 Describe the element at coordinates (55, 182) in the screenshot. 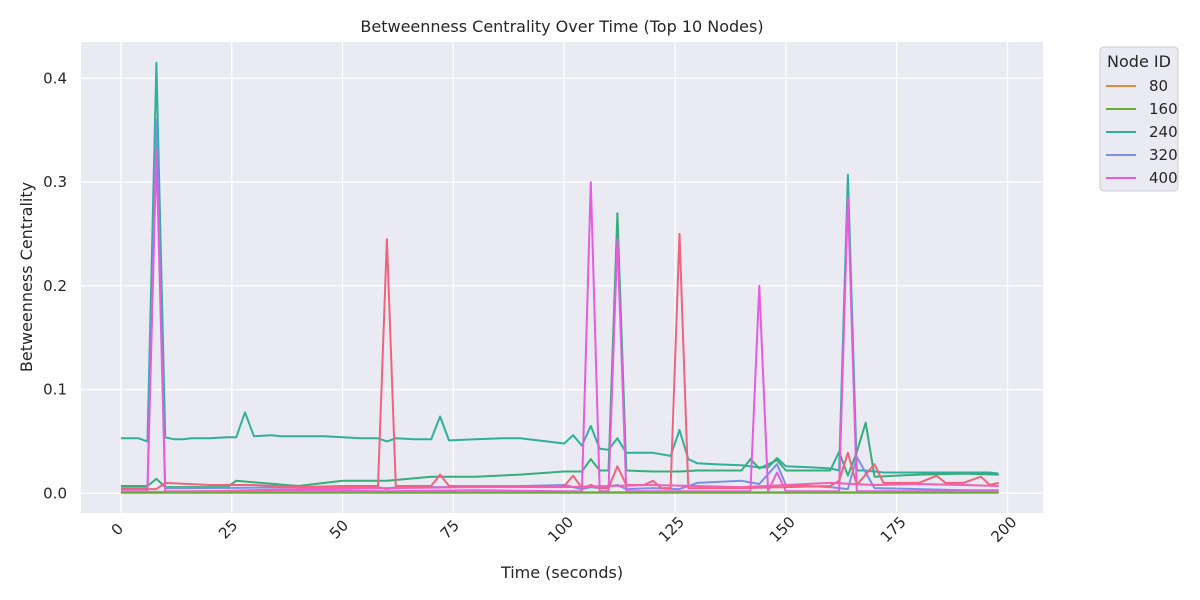

I see `y-tick-label-3: 0.3` at that location.